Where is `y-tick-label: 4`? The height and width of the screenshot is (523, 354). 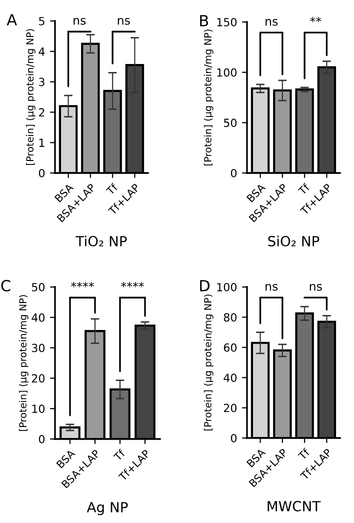
y-tick-label: 4 is located at coordinates (41, 52).